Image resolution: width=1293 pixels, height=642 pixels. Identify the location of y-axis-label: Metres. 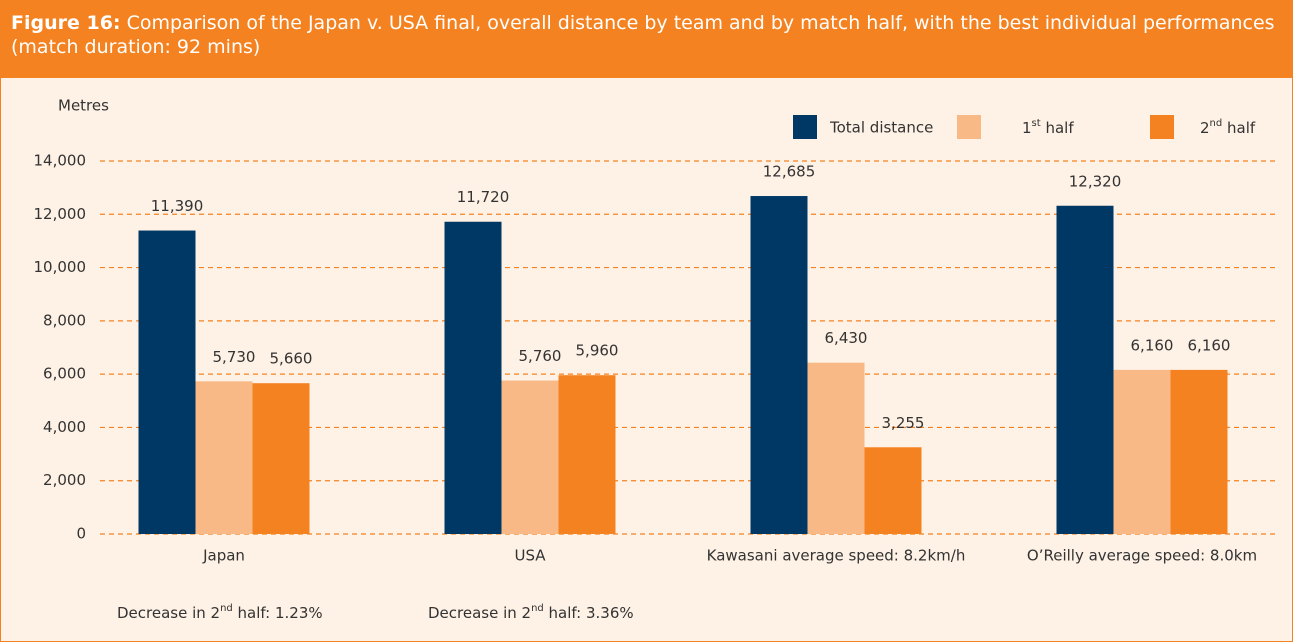
(83, 106).